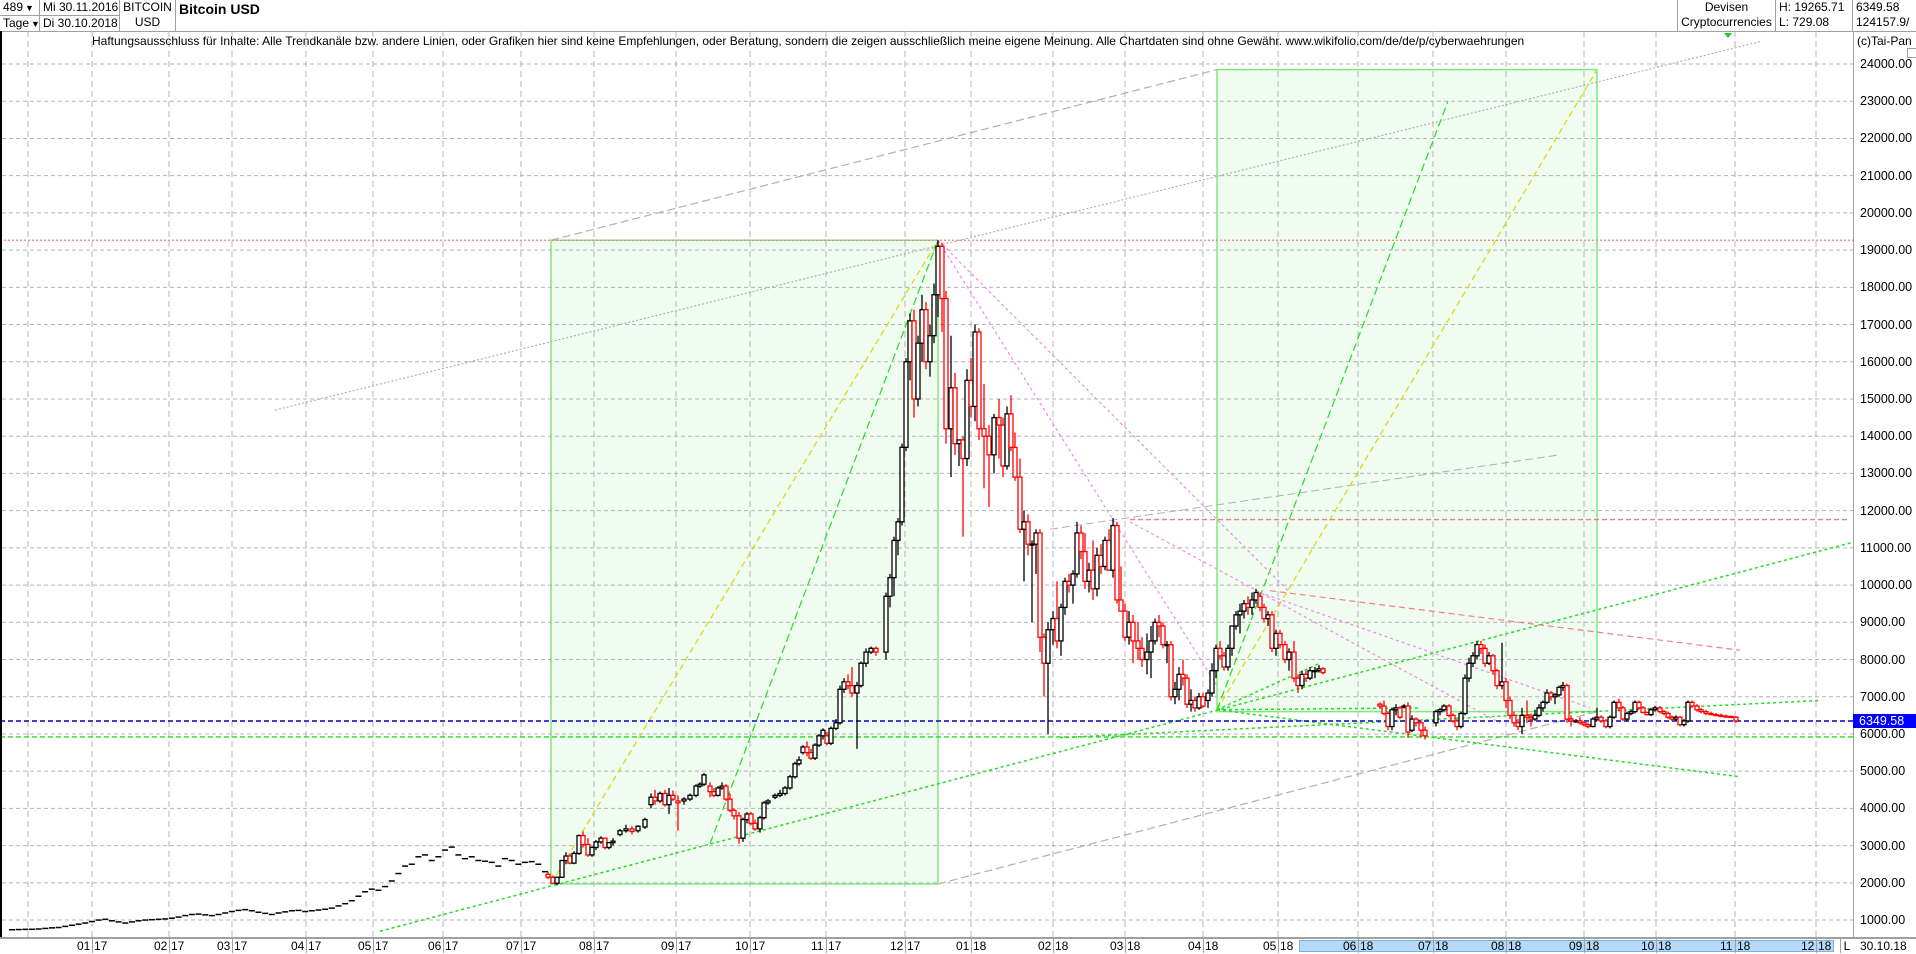 This screenshot has height=954, width=1916. What do you see at coordinates (80, 23) in the screenshot?
I see `end-date: Di 30.10.2018` at bounding box center [80, 23].